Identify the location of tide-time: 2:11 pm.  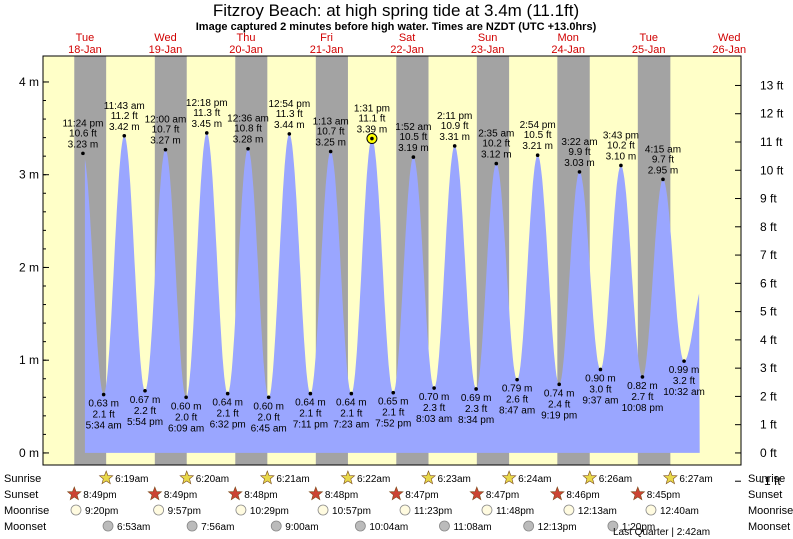
(454, 116).